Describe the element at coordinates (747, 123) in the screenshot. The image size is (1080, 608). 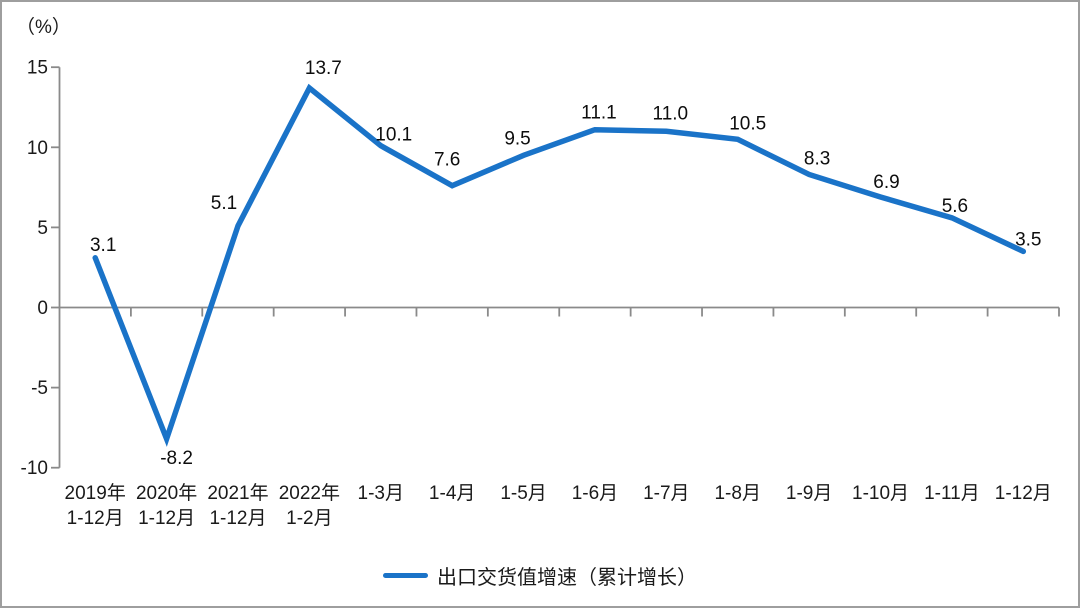
I see `data-label: 10.5` at that location.